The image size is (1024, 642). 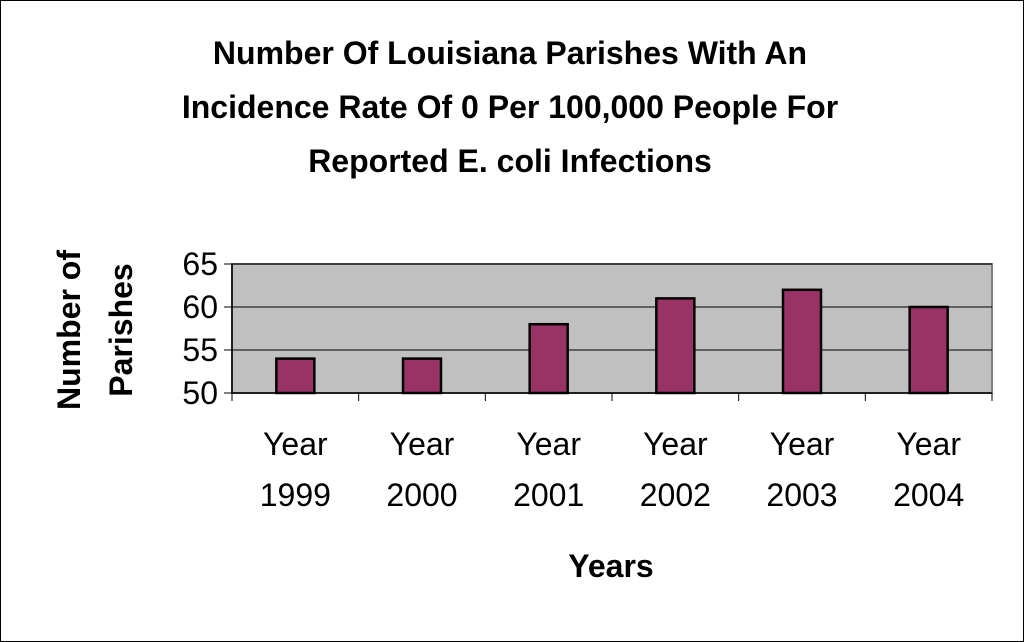 I want to click on y-tick-label: 65, so click(x=200, y=264).